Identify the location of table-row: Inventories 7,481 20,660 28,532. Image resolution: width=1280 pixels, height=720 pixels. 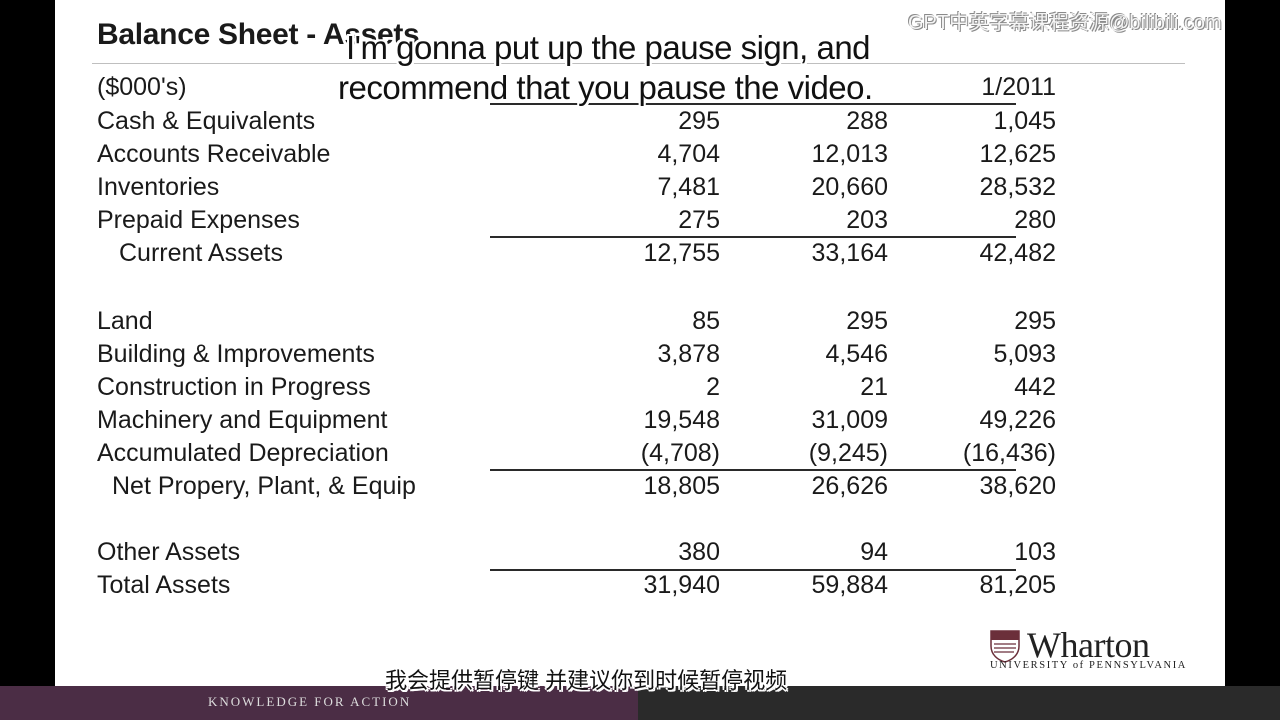
(576, 189).